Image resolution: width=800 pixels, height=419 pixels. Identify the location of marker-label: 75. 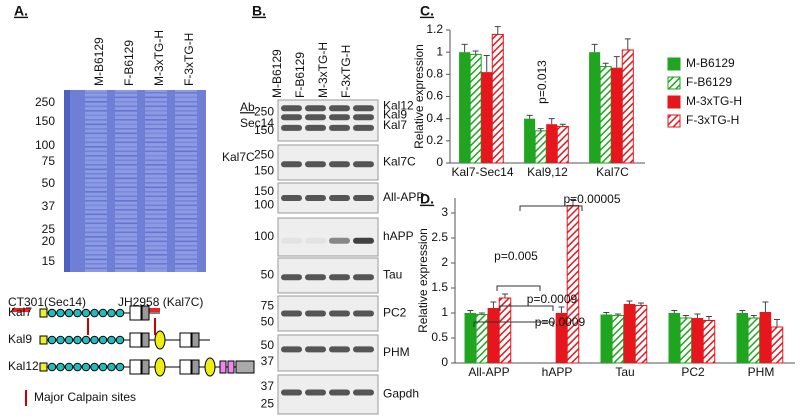
(268, 306).